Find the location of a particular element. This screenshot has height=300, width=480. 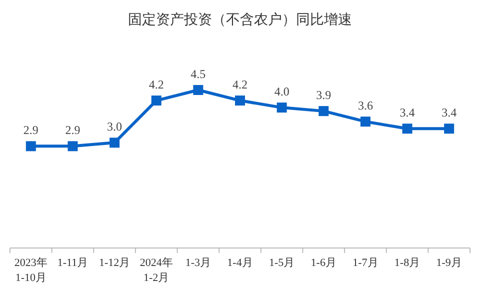

chart-title: 固定资产投资（不含农户）同比增速 is located at coordinates (240, 20).